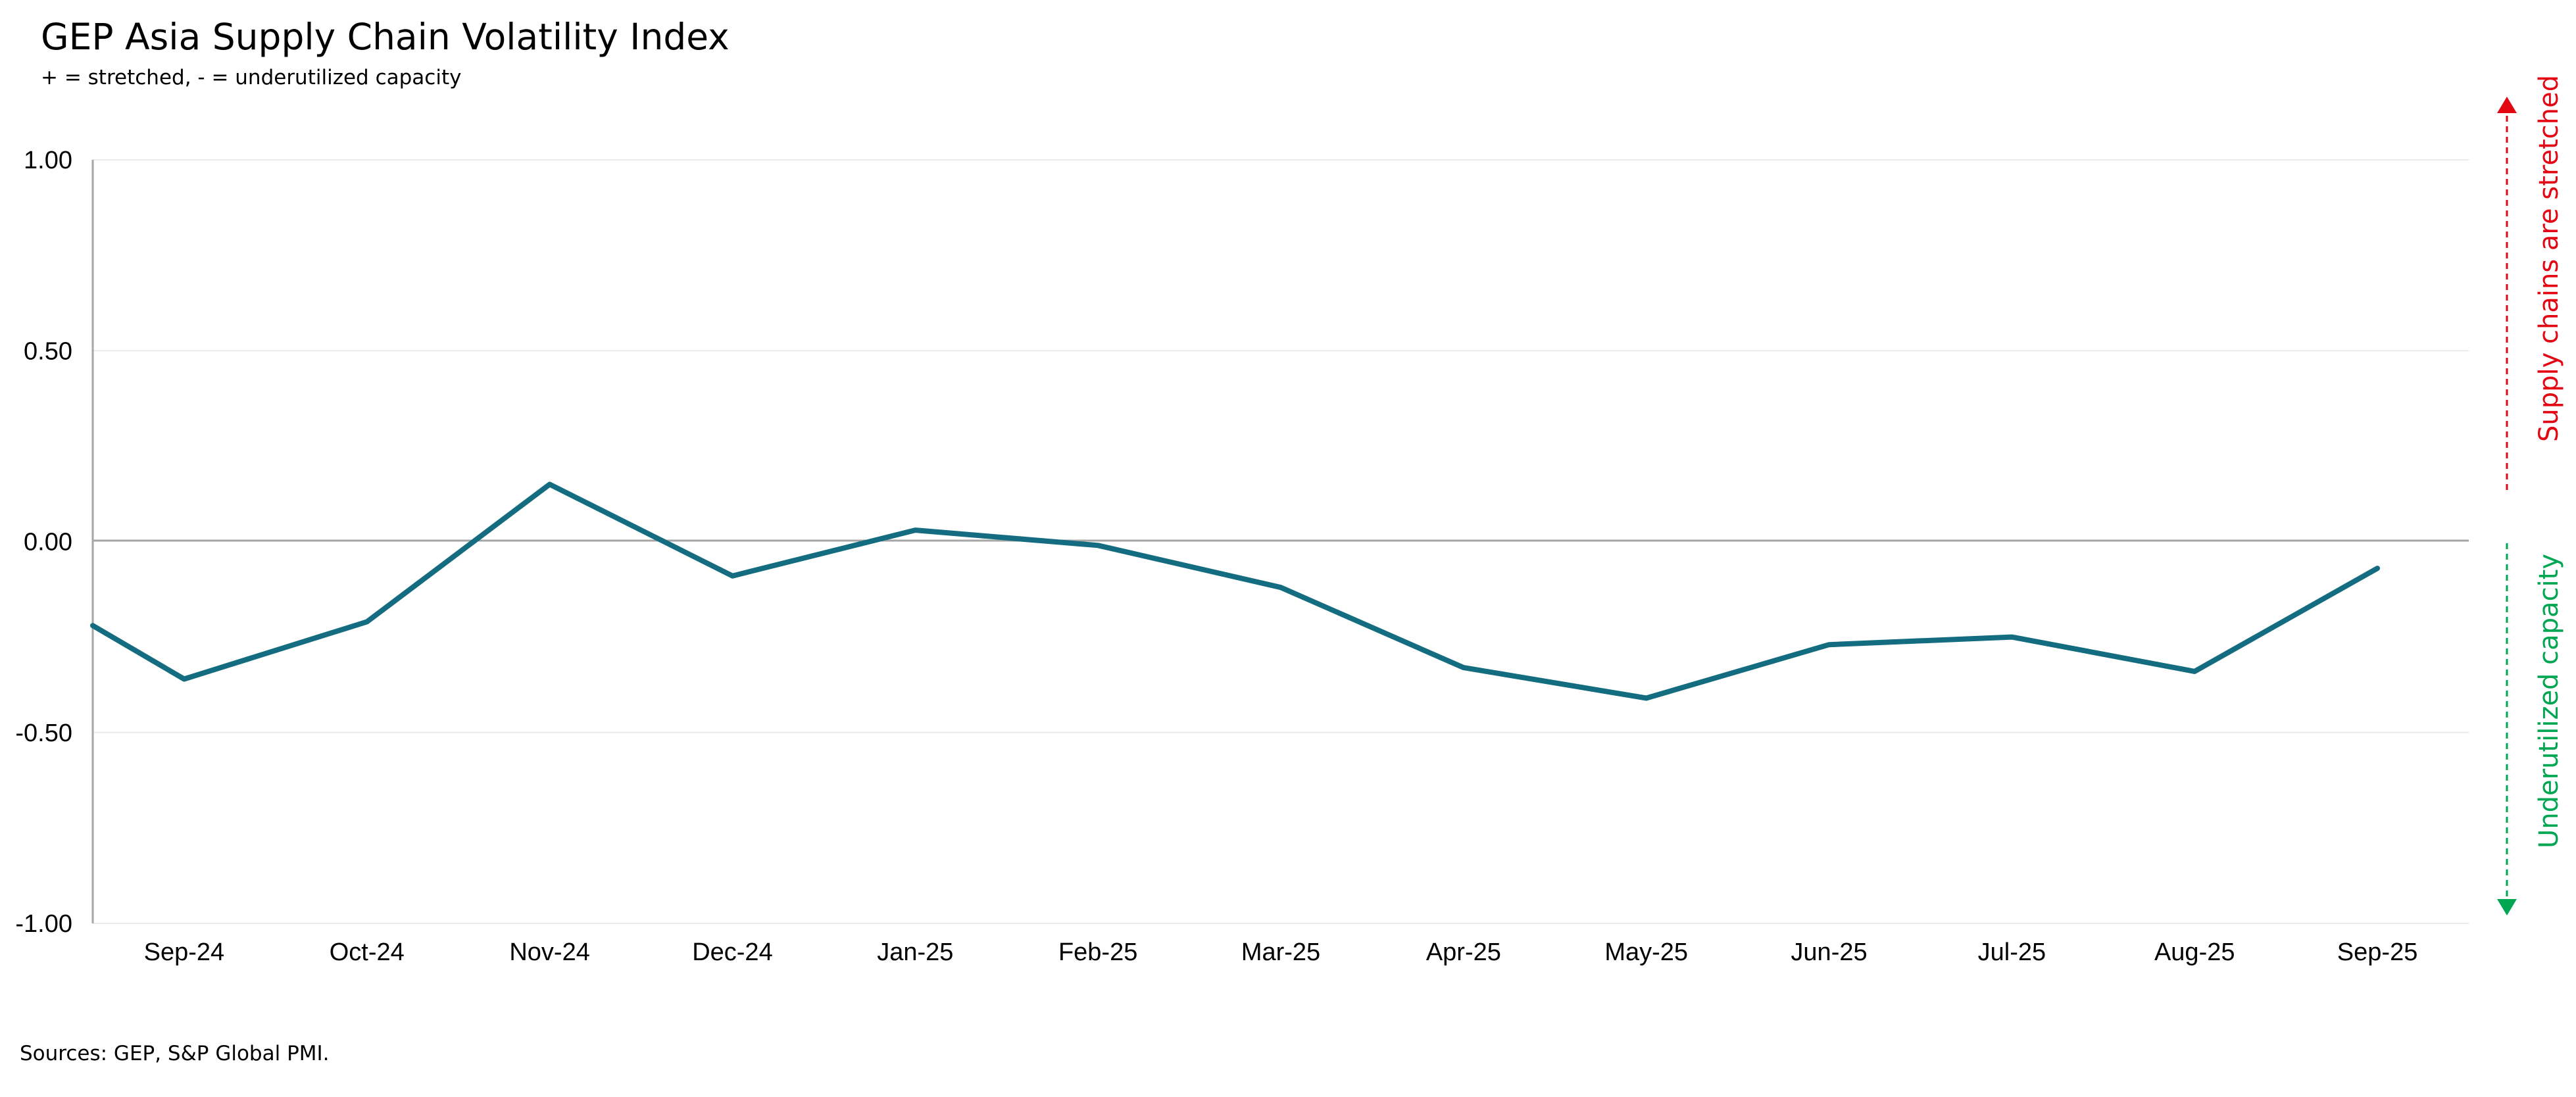 The image size is (2576, 1097). What do you see at coordinates (385, 37) in the screenshot?
I see `chart-title: GEP Asia Supply Chain Volatility Index` at bounding box center [385, 37].